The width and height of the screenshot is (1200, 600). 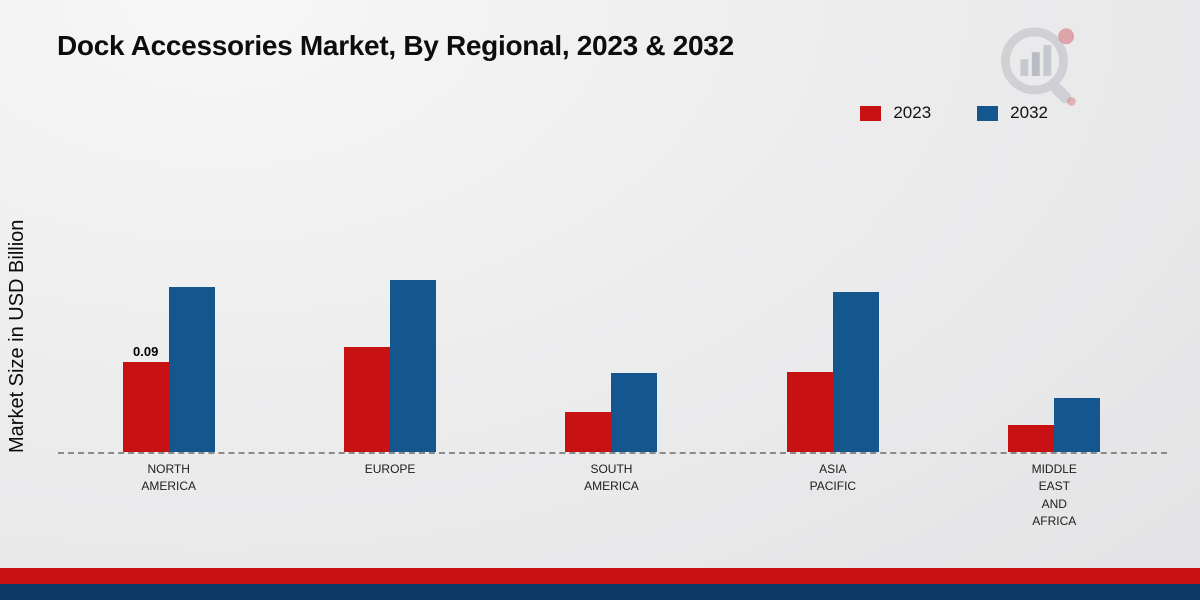 I want to click on legend: 2023 2032, so click(x=954, y=113).